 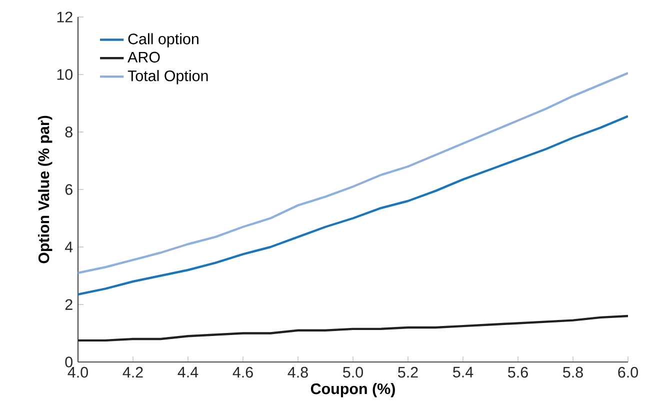 What do you see at coordinates (64, 17) in the screenshot?
I see `y-tick-label: 12` at bounding box center [64, 17].